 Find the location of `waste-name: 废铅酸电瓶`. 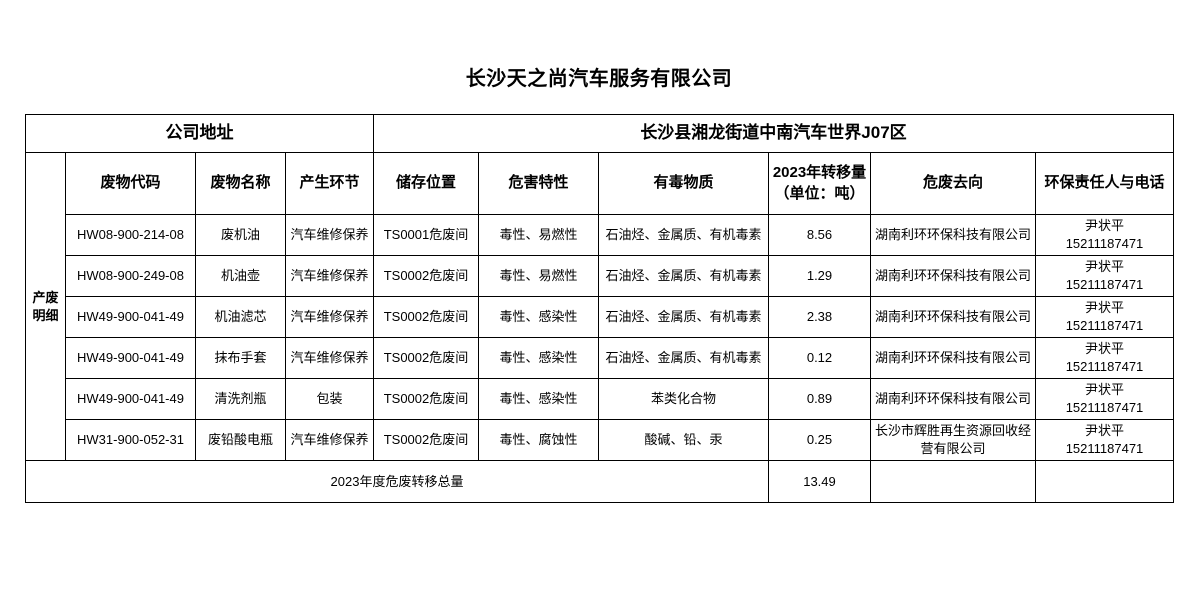

waste-name: 废铅酸电瓶 is located at coordinates (240, 440).